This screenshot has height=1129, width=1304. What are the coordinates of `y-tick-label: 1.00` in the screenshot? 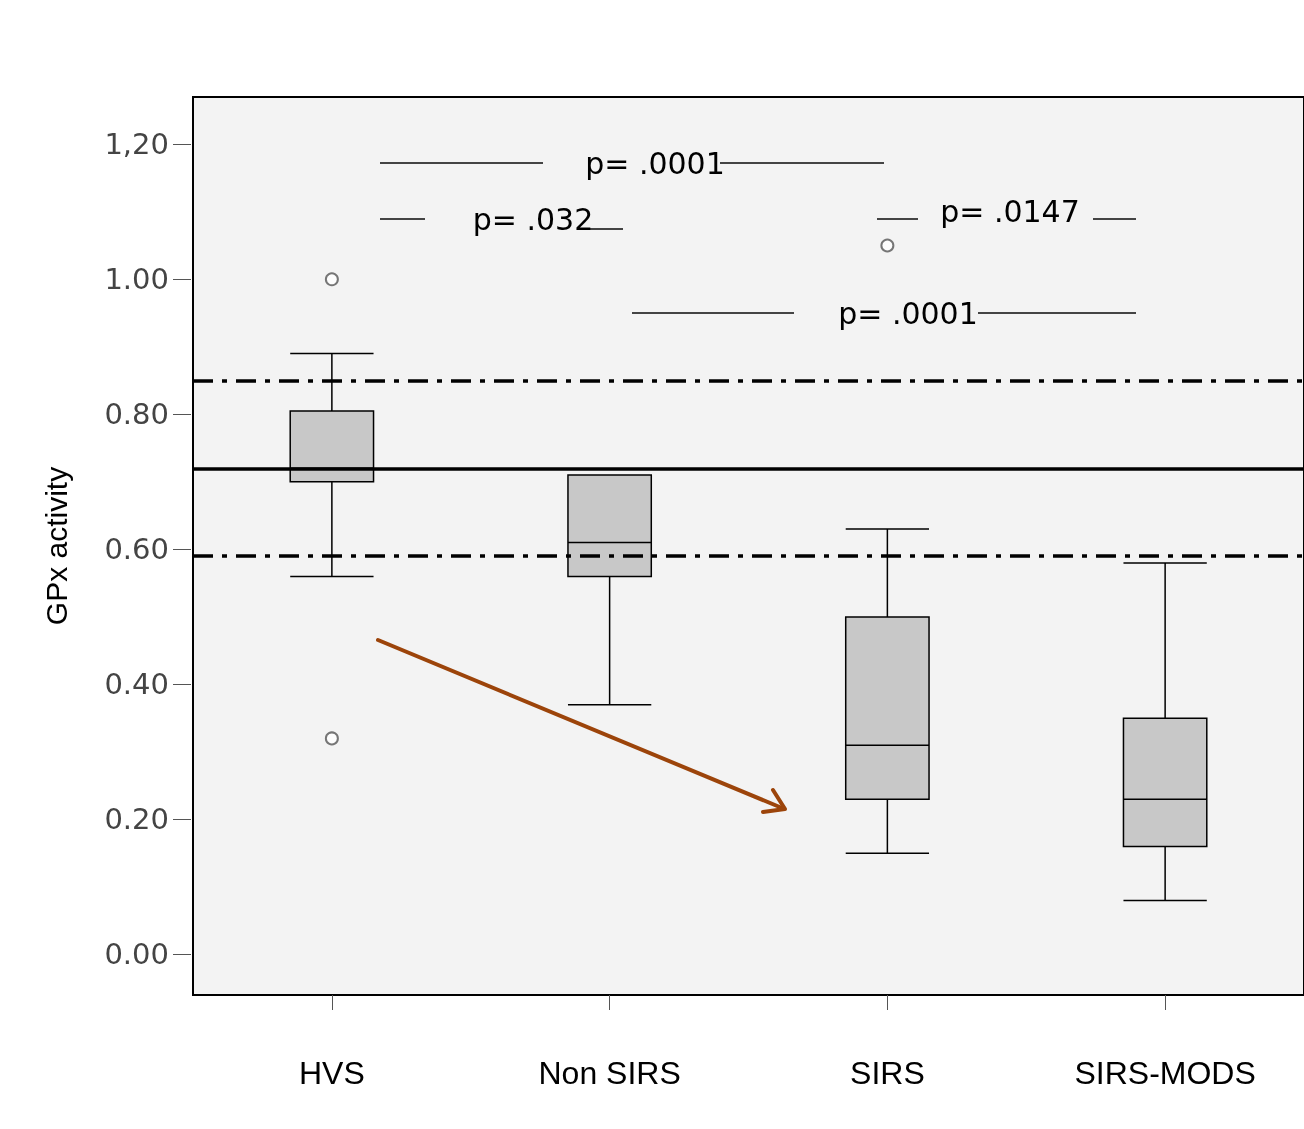 It's located at (136, 279).